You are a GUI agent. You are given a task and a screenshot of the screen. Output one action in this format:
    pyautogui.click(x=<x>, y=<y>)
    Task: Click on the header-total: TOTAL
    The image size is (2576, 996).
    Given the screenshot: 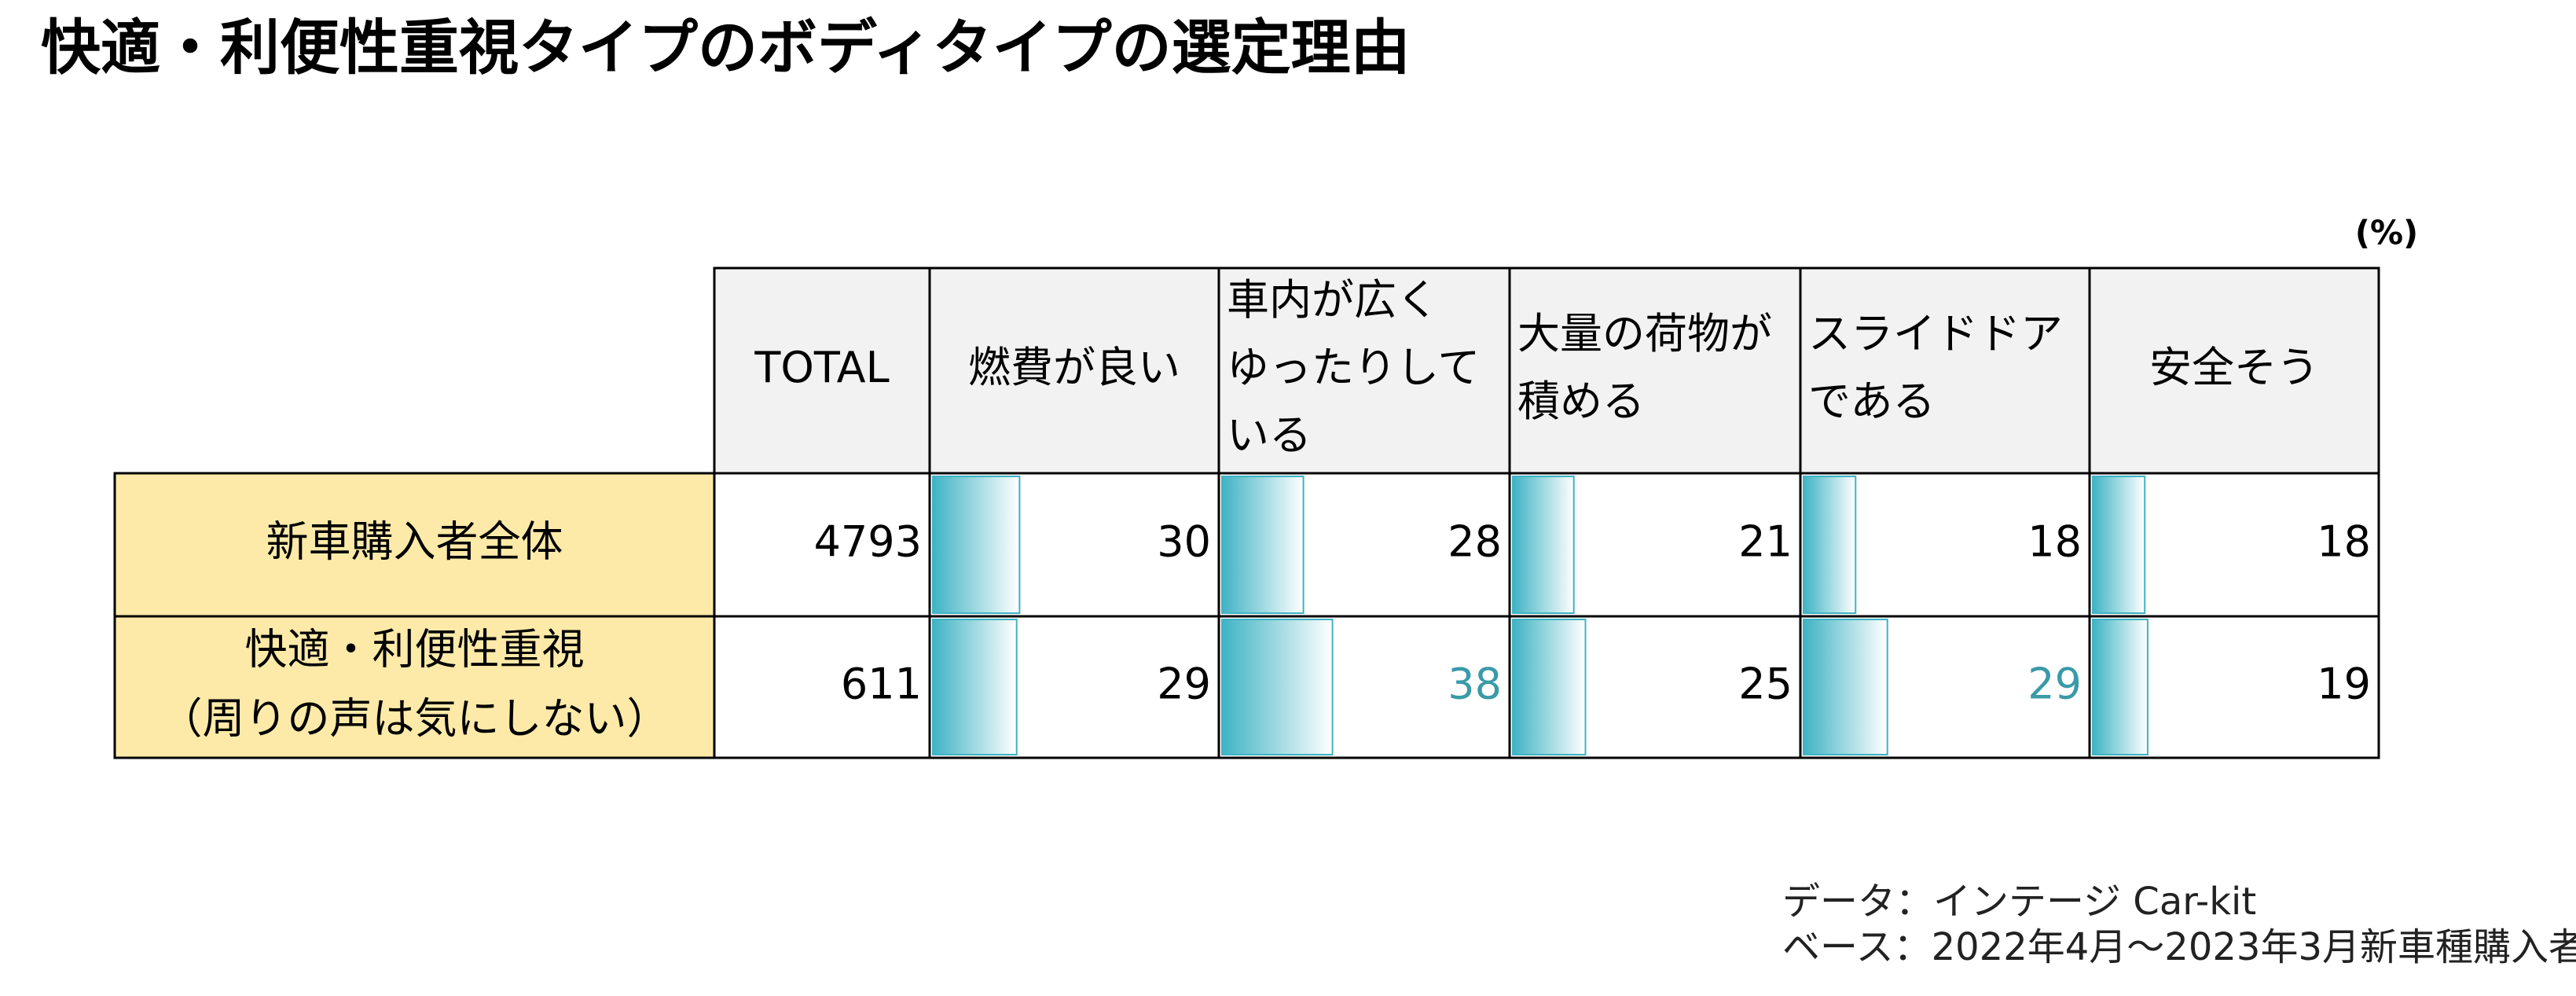 What is the action you would take?
    pyautogui.click(x=822, y=367)
    